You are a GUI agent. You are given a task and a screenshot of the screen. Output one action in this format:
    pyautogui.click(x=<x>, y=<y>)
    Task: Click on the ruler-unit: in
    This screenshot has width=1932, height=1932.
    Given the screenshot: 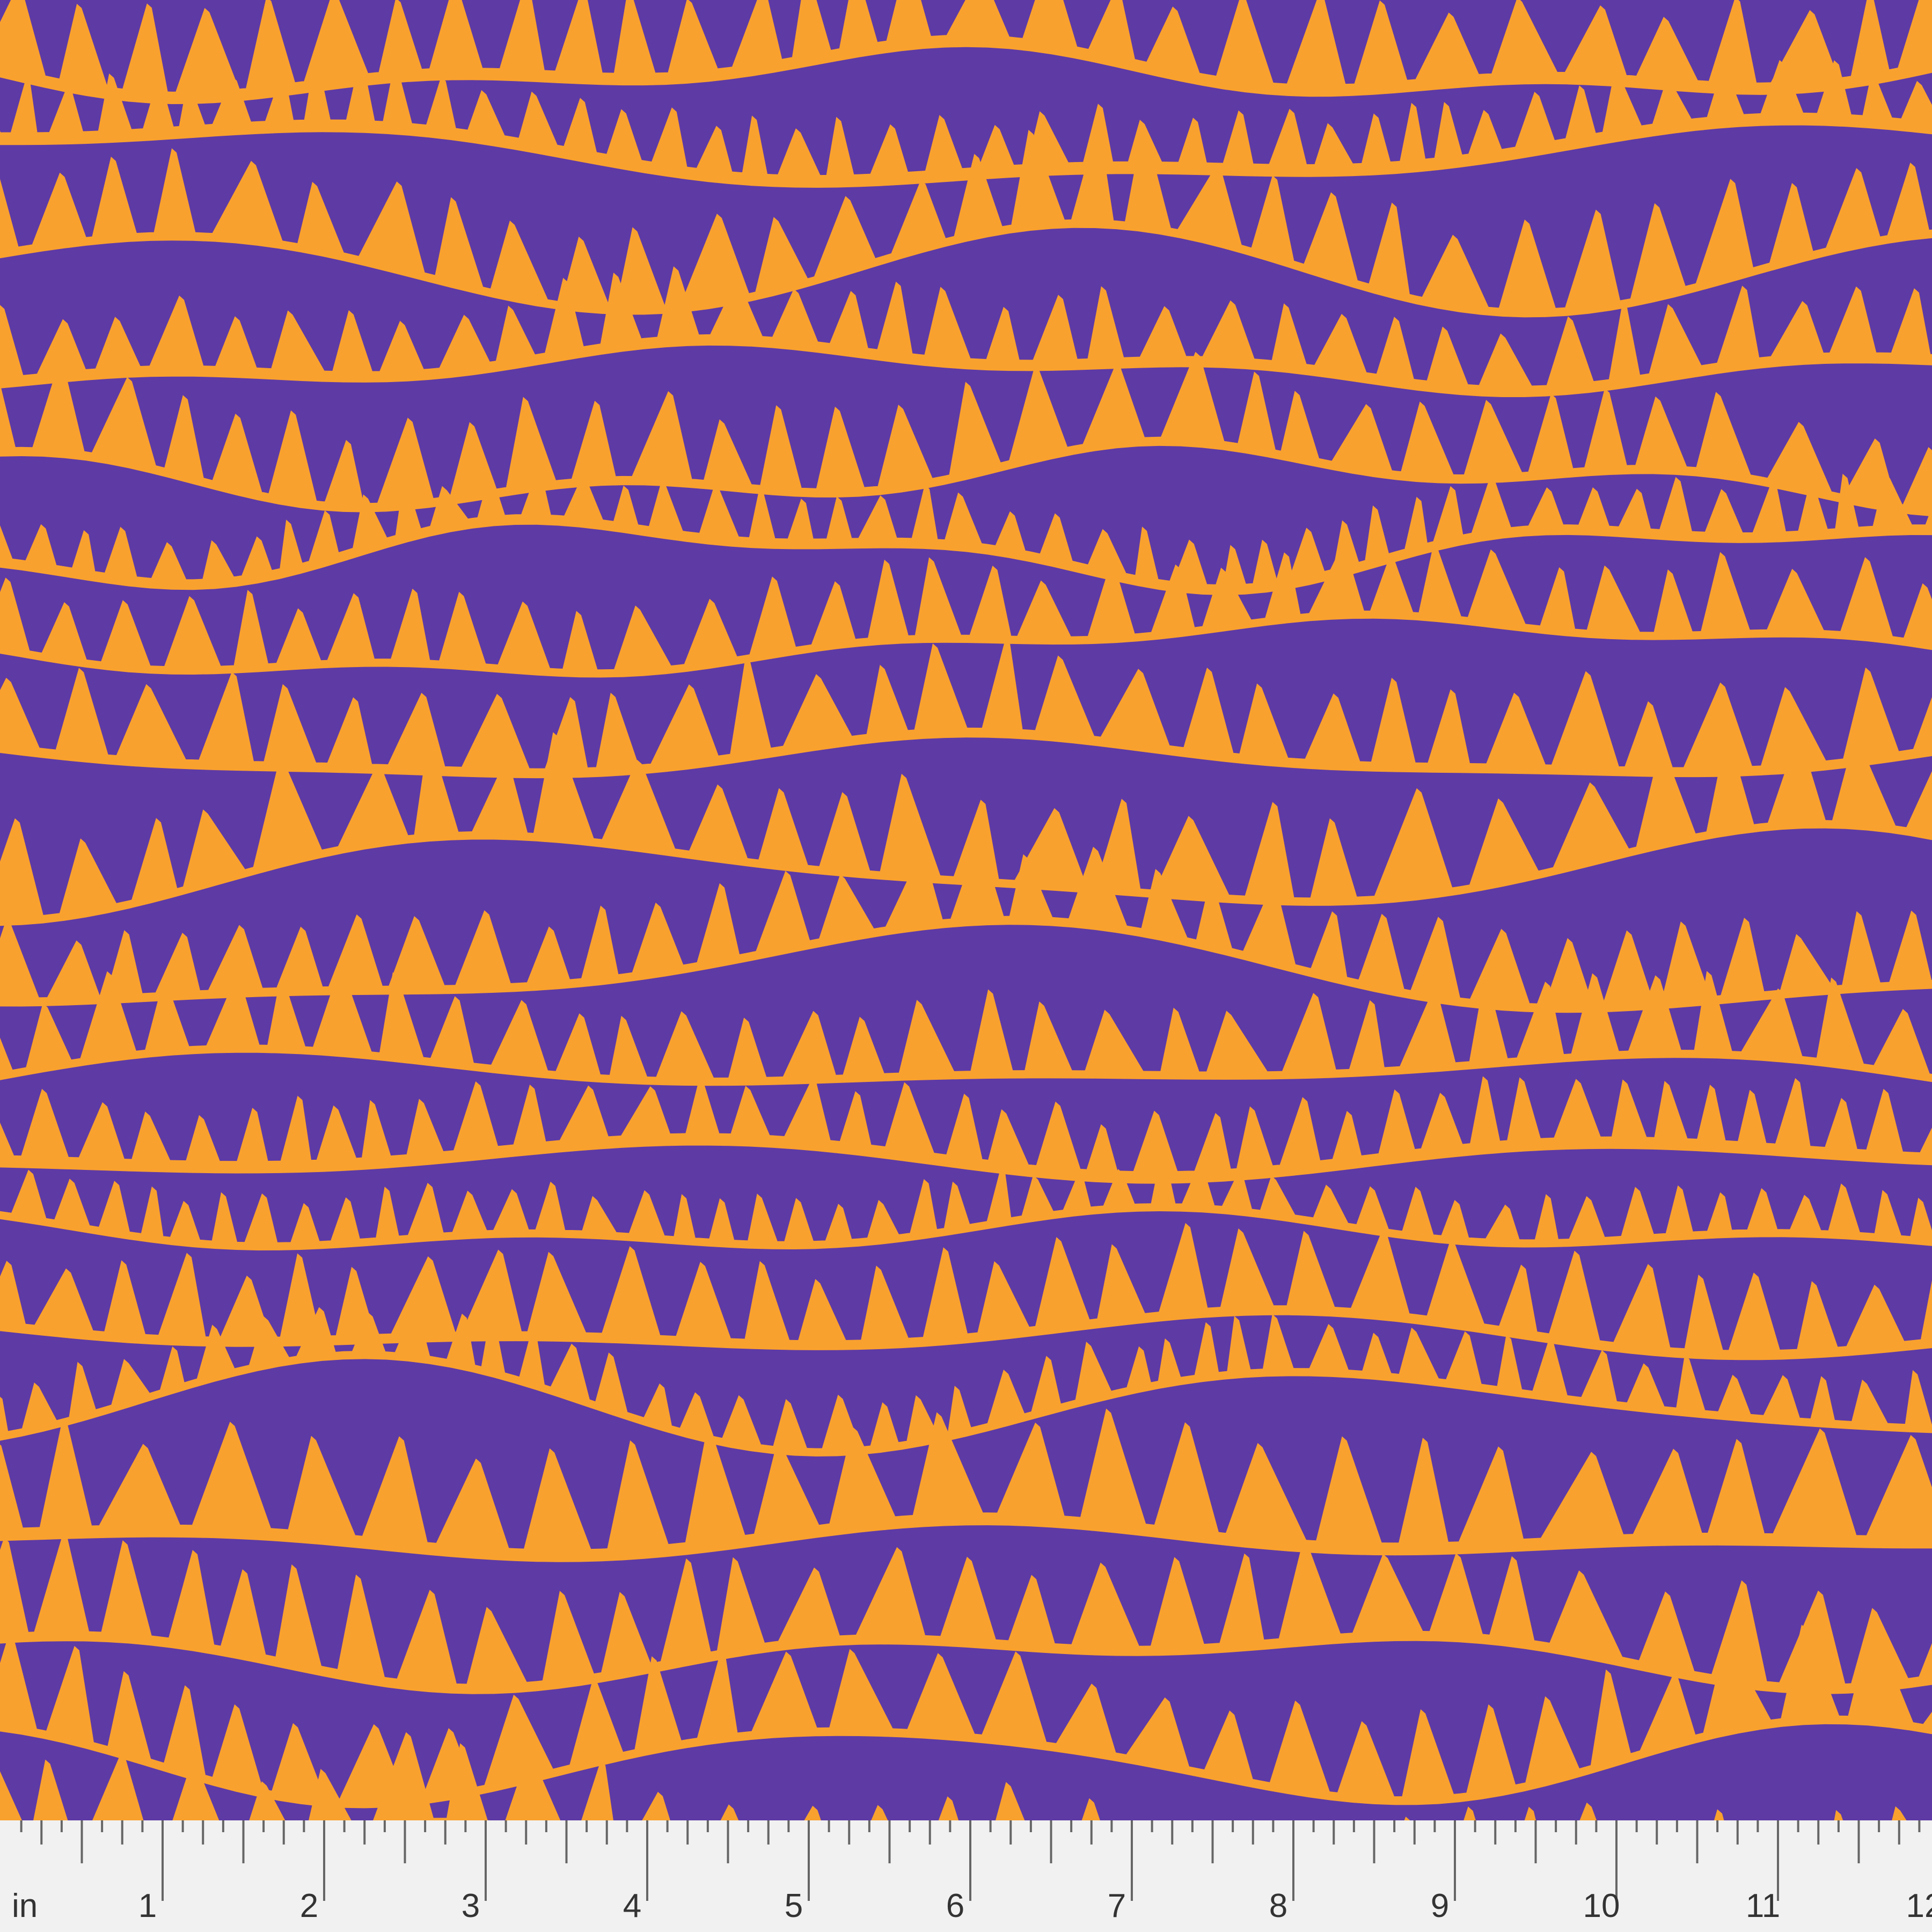 What is the action you would take?
    pyautogui.click(x=25, y=1905)
    